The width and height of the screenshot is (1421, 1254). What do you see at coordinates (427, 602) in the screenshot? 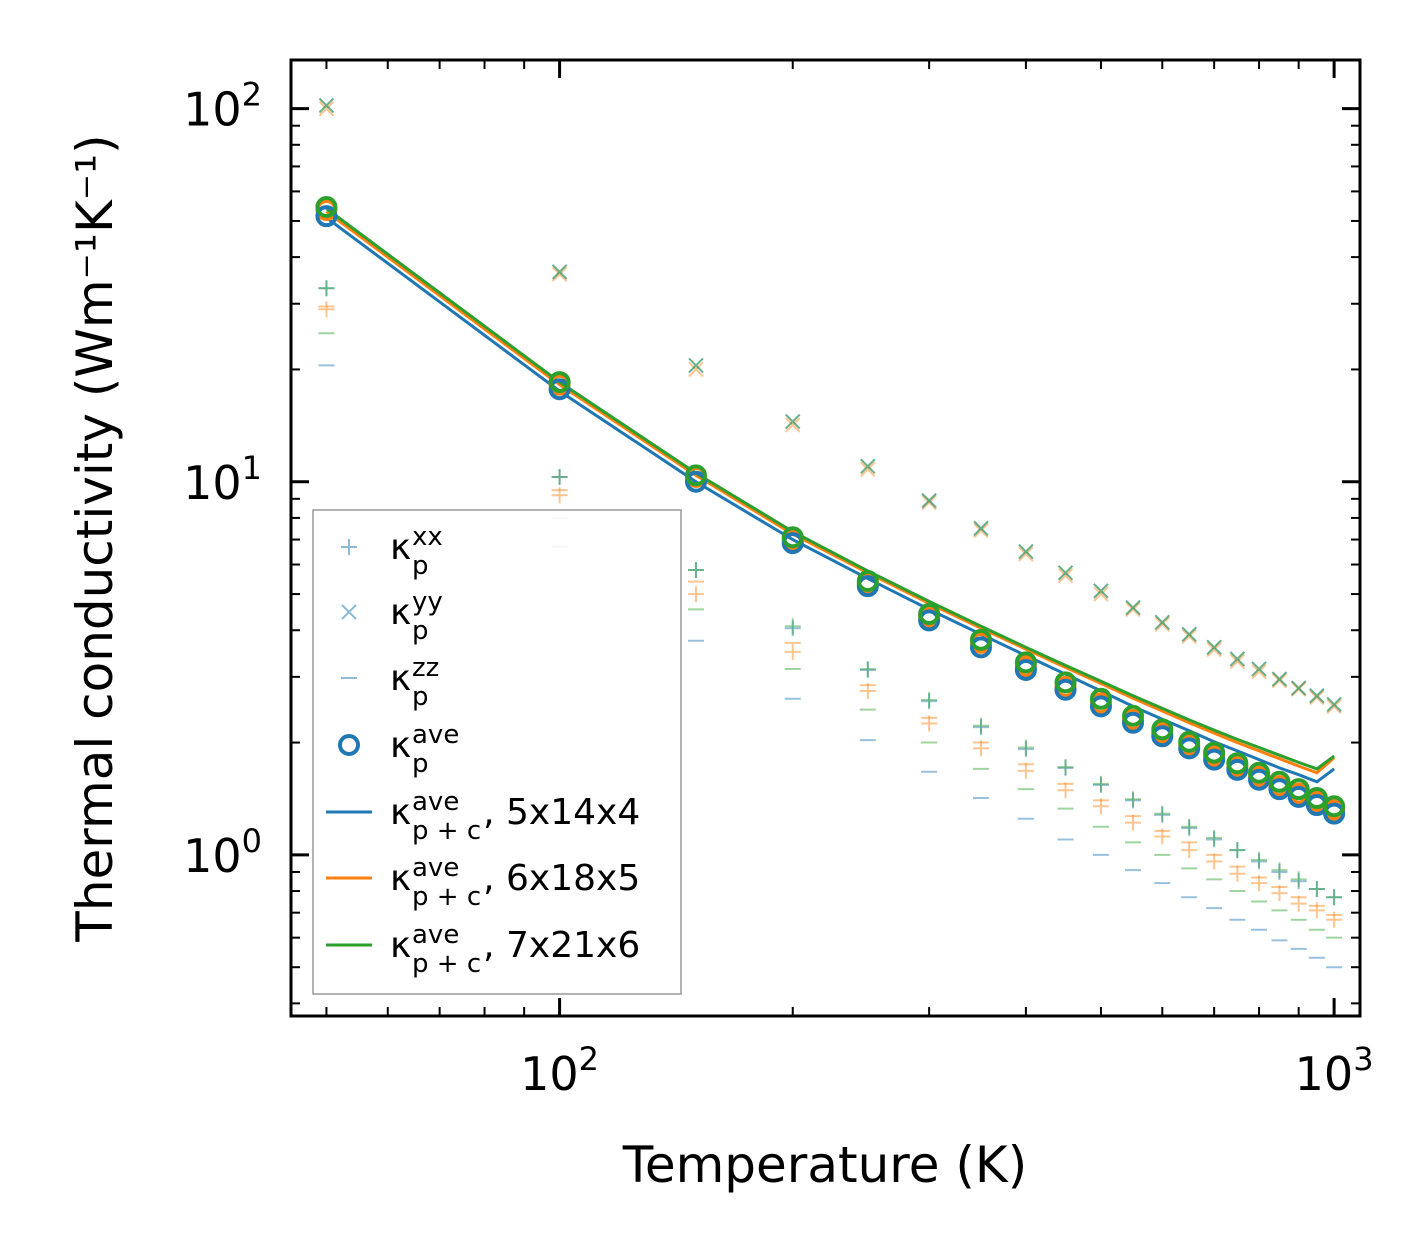
I see `legend-entry-superscript: yy` at bounding box center [427, 602].